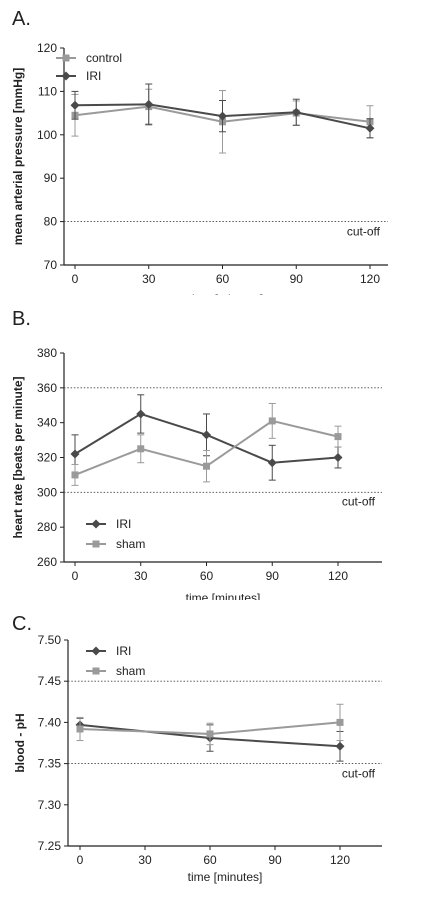  Describe the element at coordinates (47, 91) in the screenshot. I see `y-tick-label: 110` at that location.